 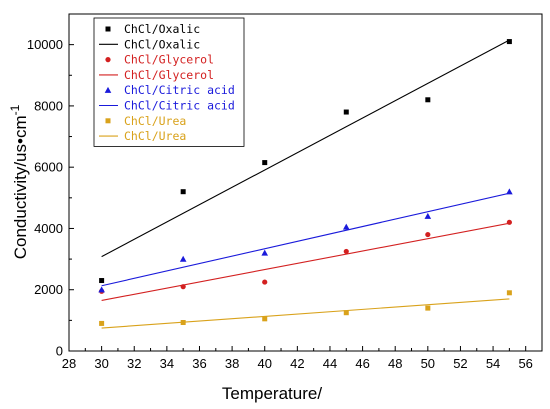 I want to click on x-tick-label: 30, so click(x=101, y=363).